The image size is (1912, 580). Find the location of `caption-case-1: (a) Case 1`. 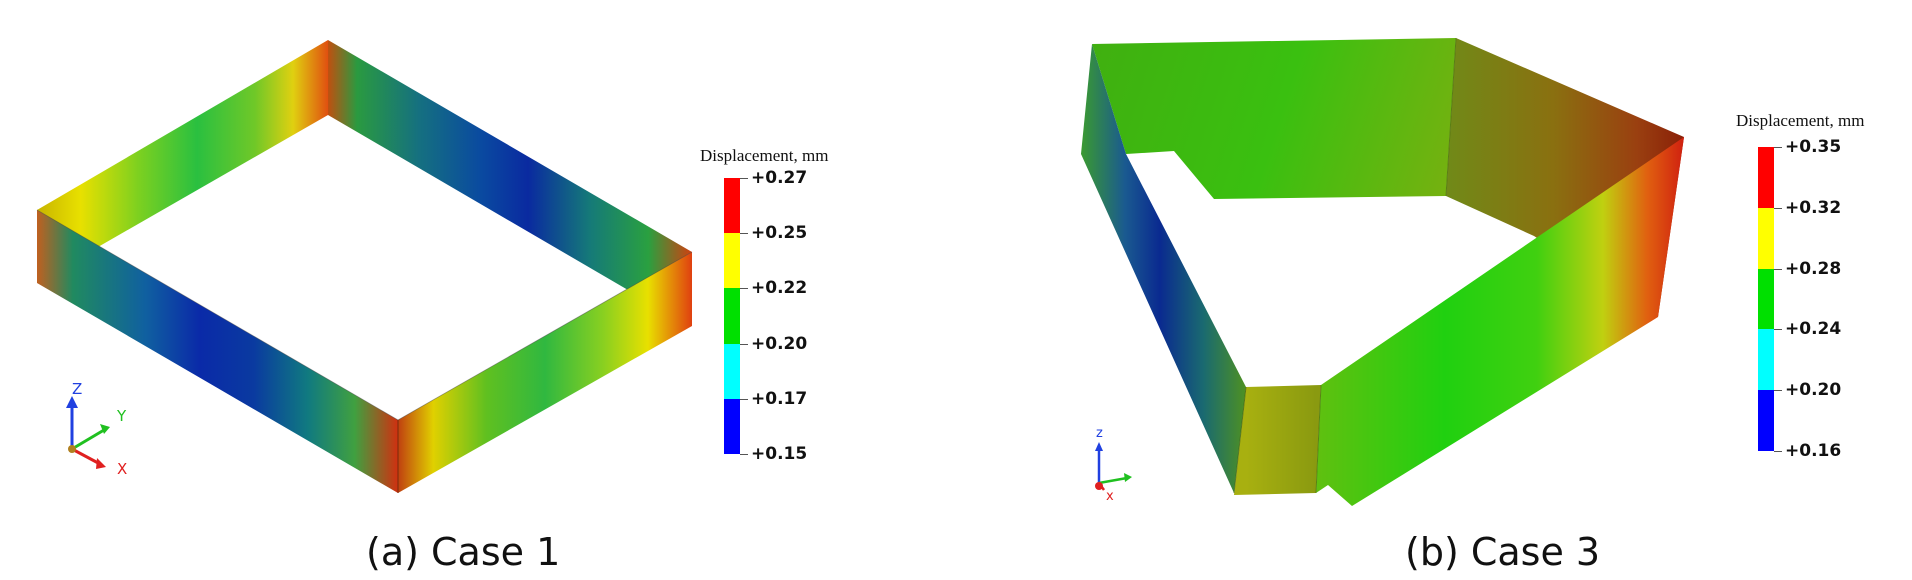

caption-case-1: (a) Case 1 is located at coordinates (463, 552).